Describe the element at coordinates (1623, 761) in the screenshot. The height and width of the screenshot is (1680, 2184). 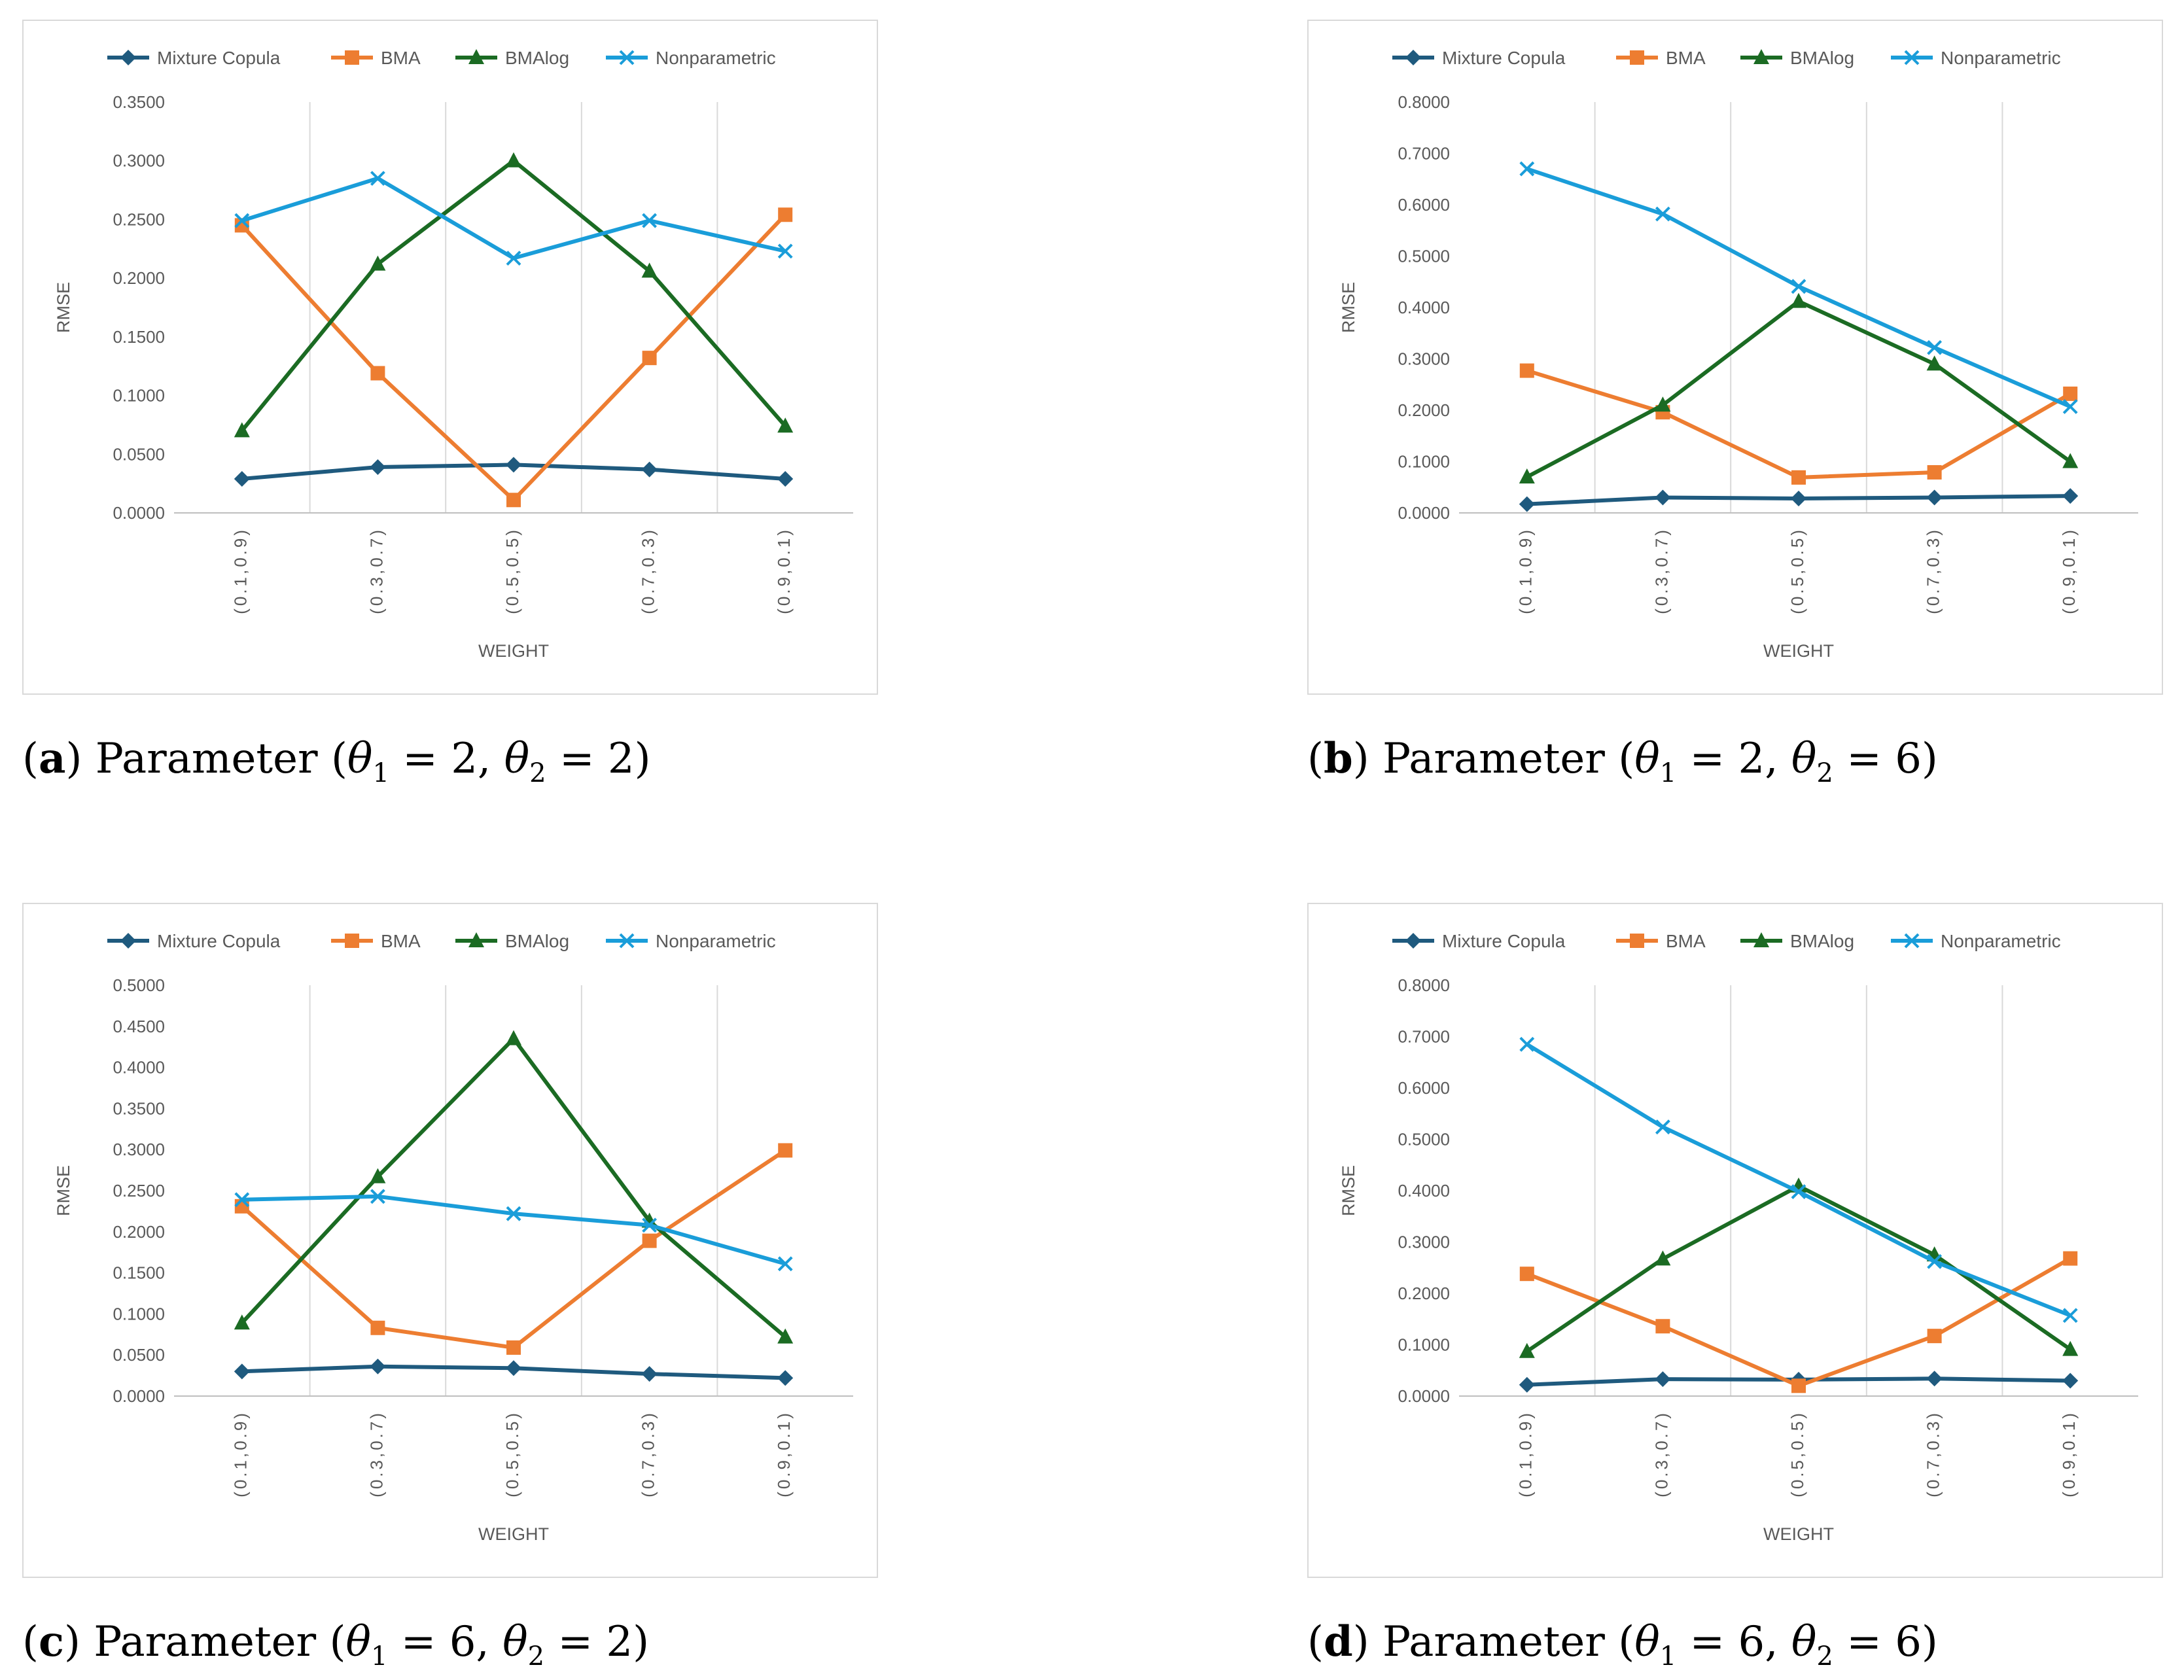
I see `caption-b: (b) Parameter (θ1 = 2, θ2 = 6)` at that location.